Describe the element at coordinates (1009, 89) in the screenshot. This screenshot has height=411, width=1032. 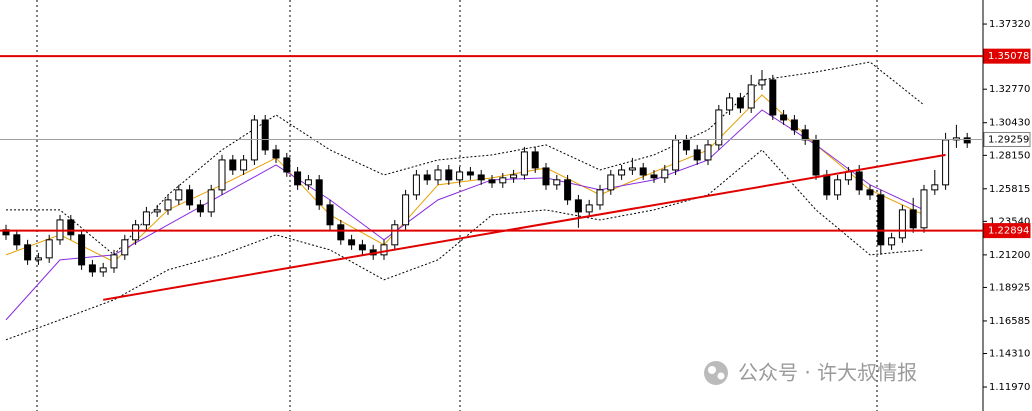
I see `y-tick-label: 1.32770` at that location.